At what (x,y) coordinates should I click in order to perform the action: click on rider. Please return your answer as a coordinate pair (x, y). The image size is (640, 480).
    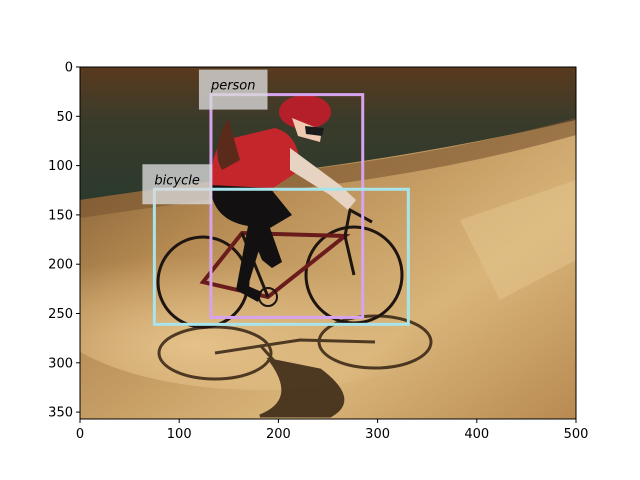
    Looking at the image, I should click on (283, 198).